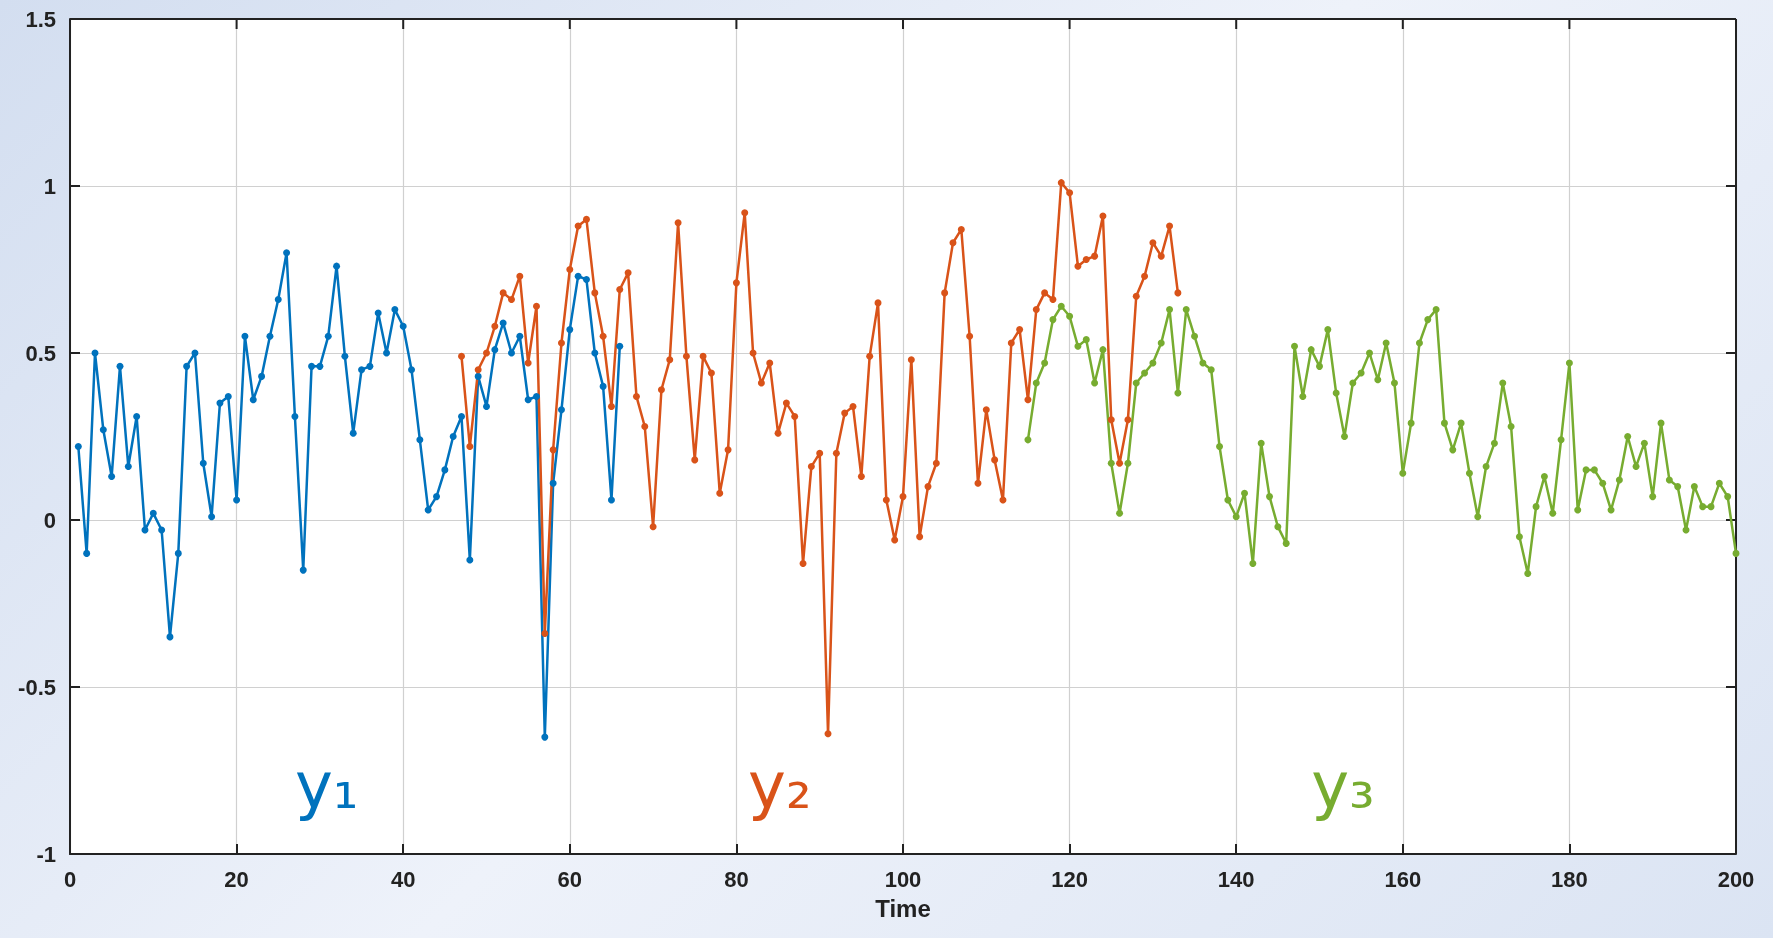  I want to click on y-tick-label: 0, so click(49, 520).